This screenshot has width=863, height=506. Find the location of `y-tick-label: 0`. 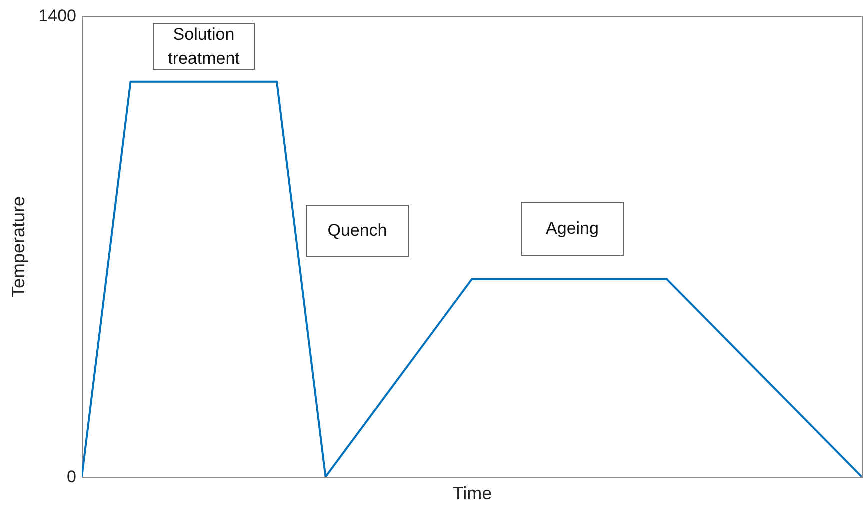

y-tick-label: 0 is located at coordinates (71, 477).